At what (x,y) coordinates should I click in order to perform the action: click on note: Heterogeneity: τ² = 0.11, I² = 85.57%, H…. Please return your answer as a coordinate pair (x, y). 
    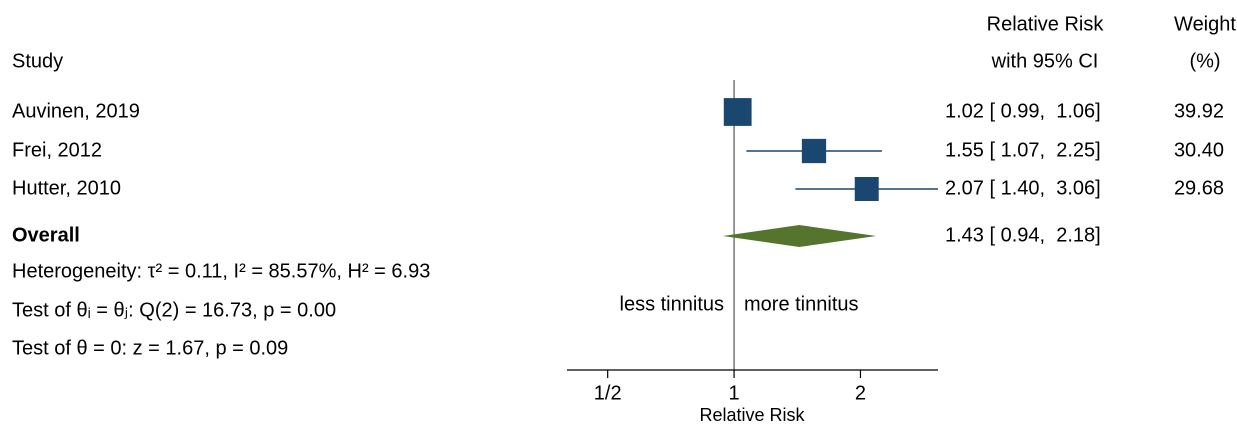
    Looking at the image, I should click on (221, 271).